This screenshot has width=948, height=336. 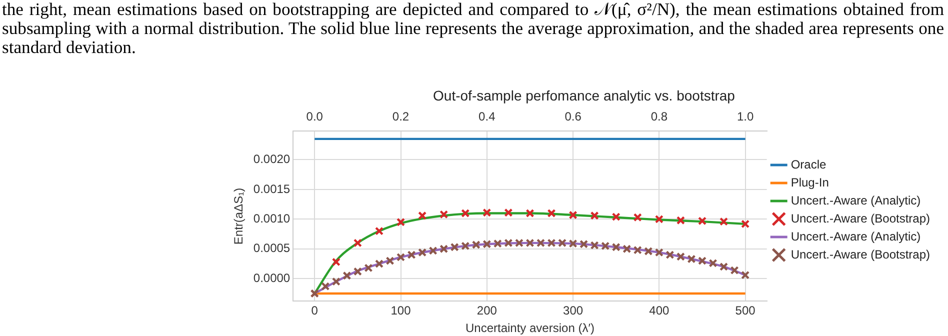 What do you see at coordinates (487, 311) in the screenshot?
I see `x-tick-label: 200` at bounding box center [487, 311].